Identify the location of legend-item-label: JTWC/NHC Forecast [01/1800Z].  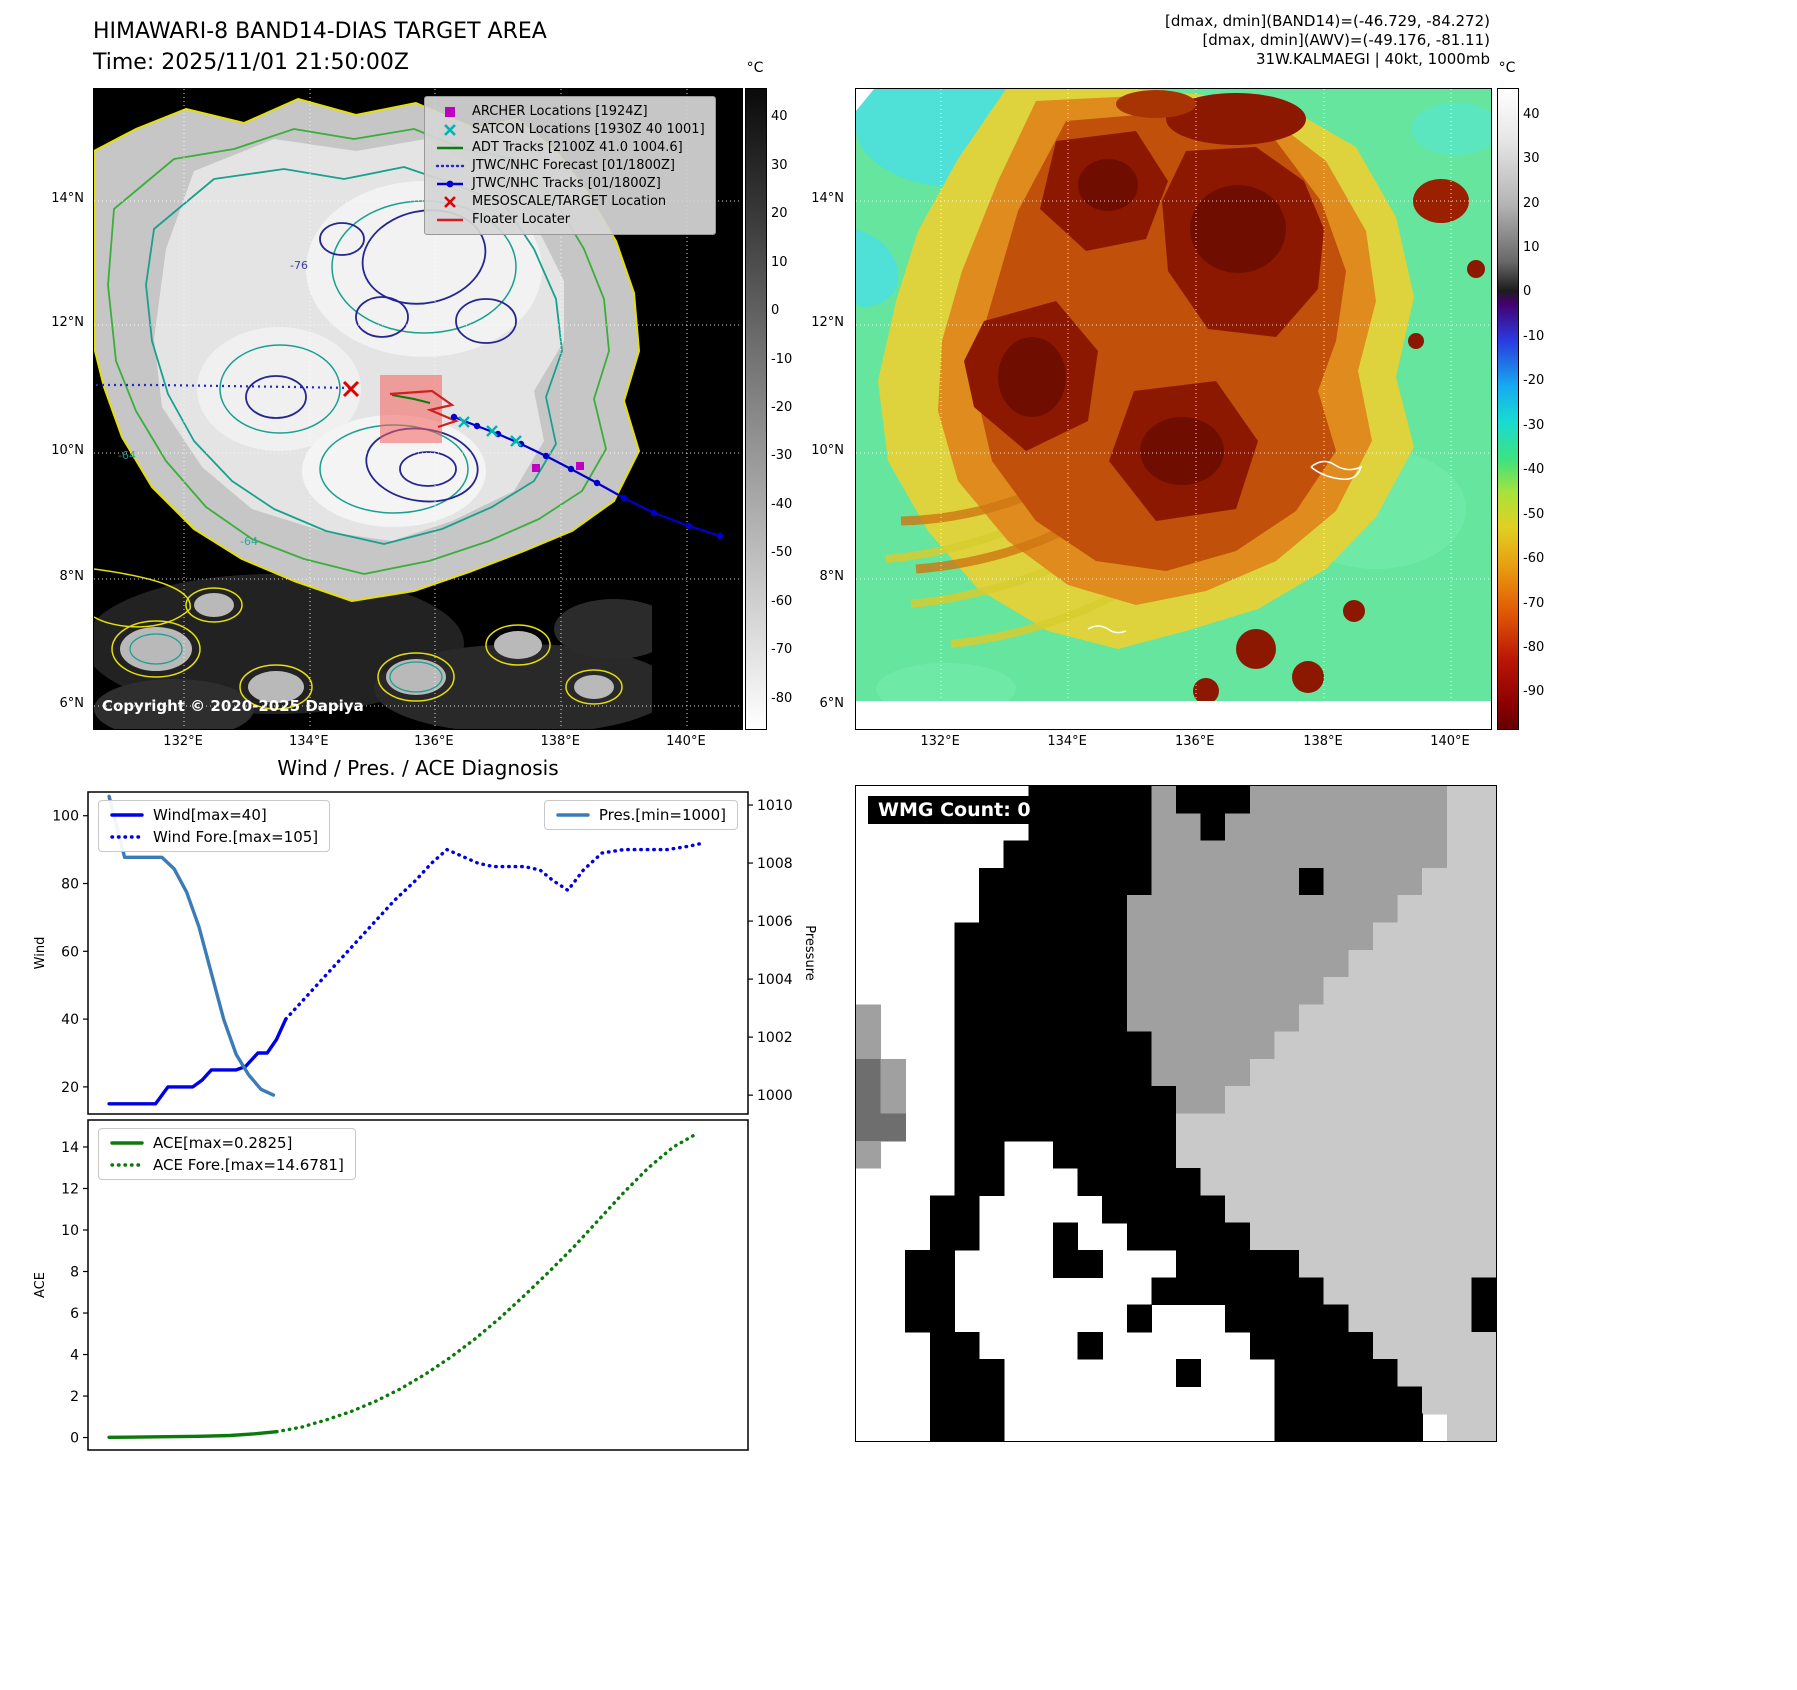
(573, 165).